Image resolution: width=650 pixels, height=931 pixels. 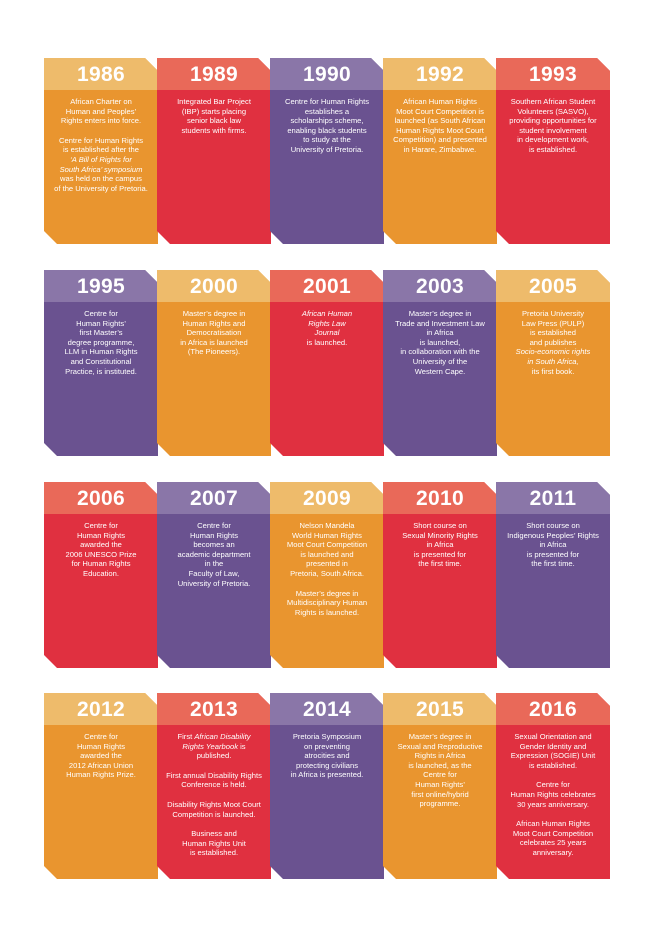 What do you see at coordinates (214, 573) in the screenshot?
I see `event-text-line: Faculty of Law,` at bounding box center [214, 573].